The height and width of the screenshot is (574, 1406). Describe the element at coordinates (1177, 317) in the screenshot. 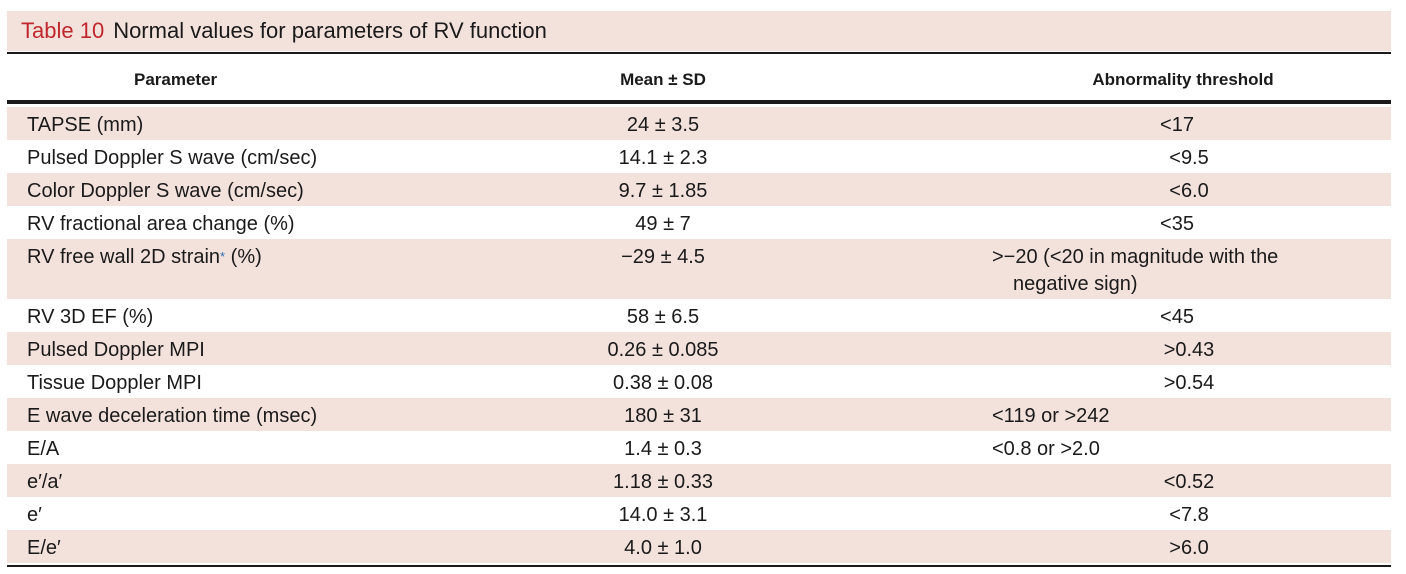

I see `cell-threshold: <45` at that location.